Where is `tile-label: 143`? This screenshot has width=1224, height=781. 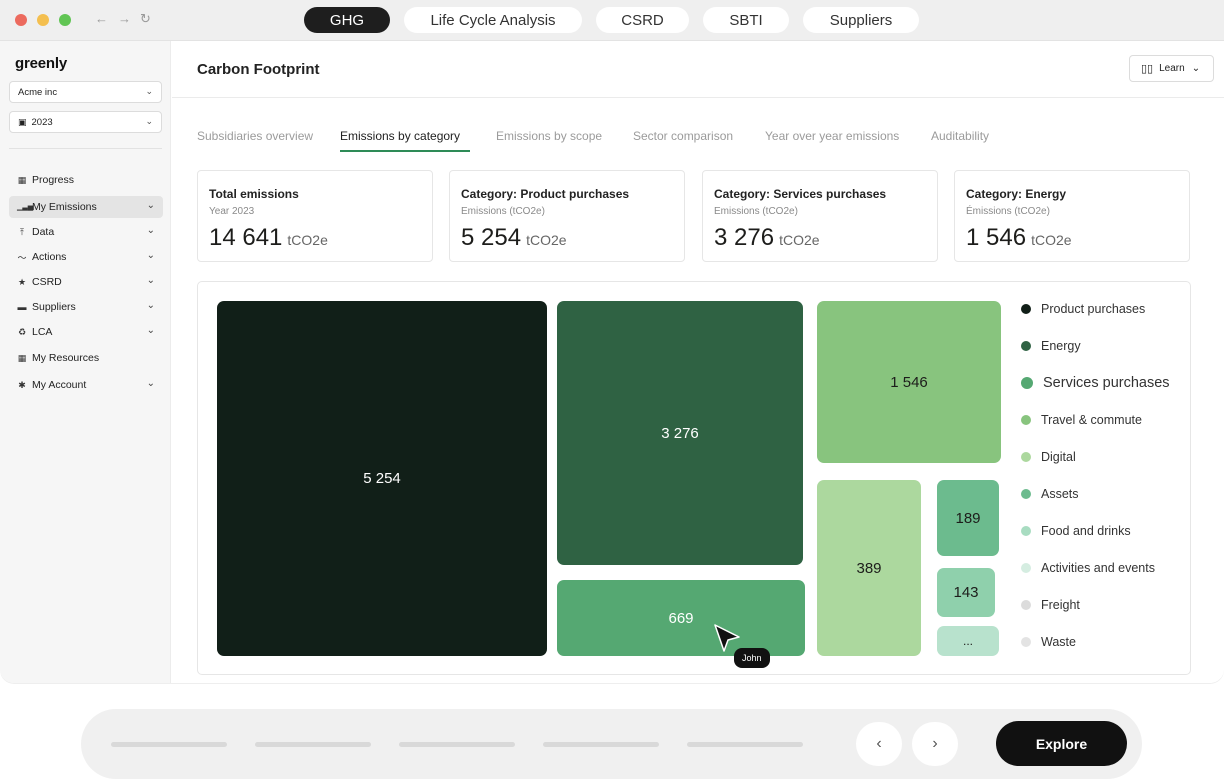 tile-label: 143 is located at coordinates (966, 592).